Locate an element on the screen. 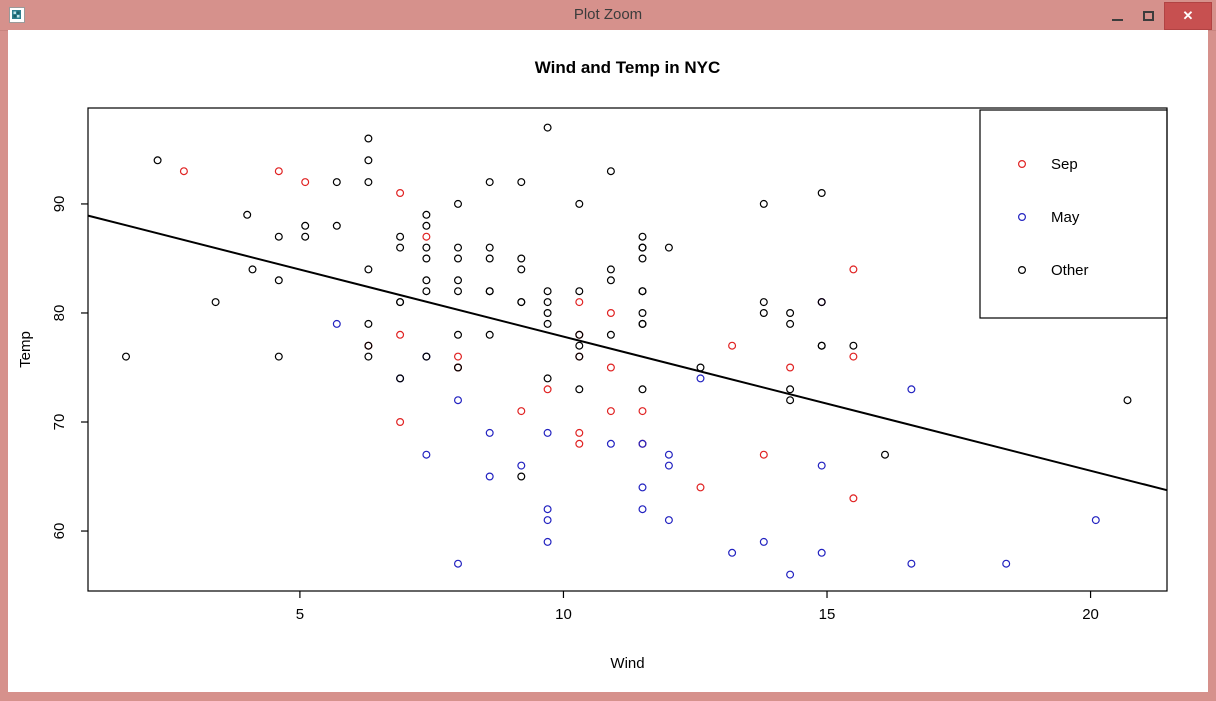  x-tick-label: 5 is located at coordinates (300, 614).